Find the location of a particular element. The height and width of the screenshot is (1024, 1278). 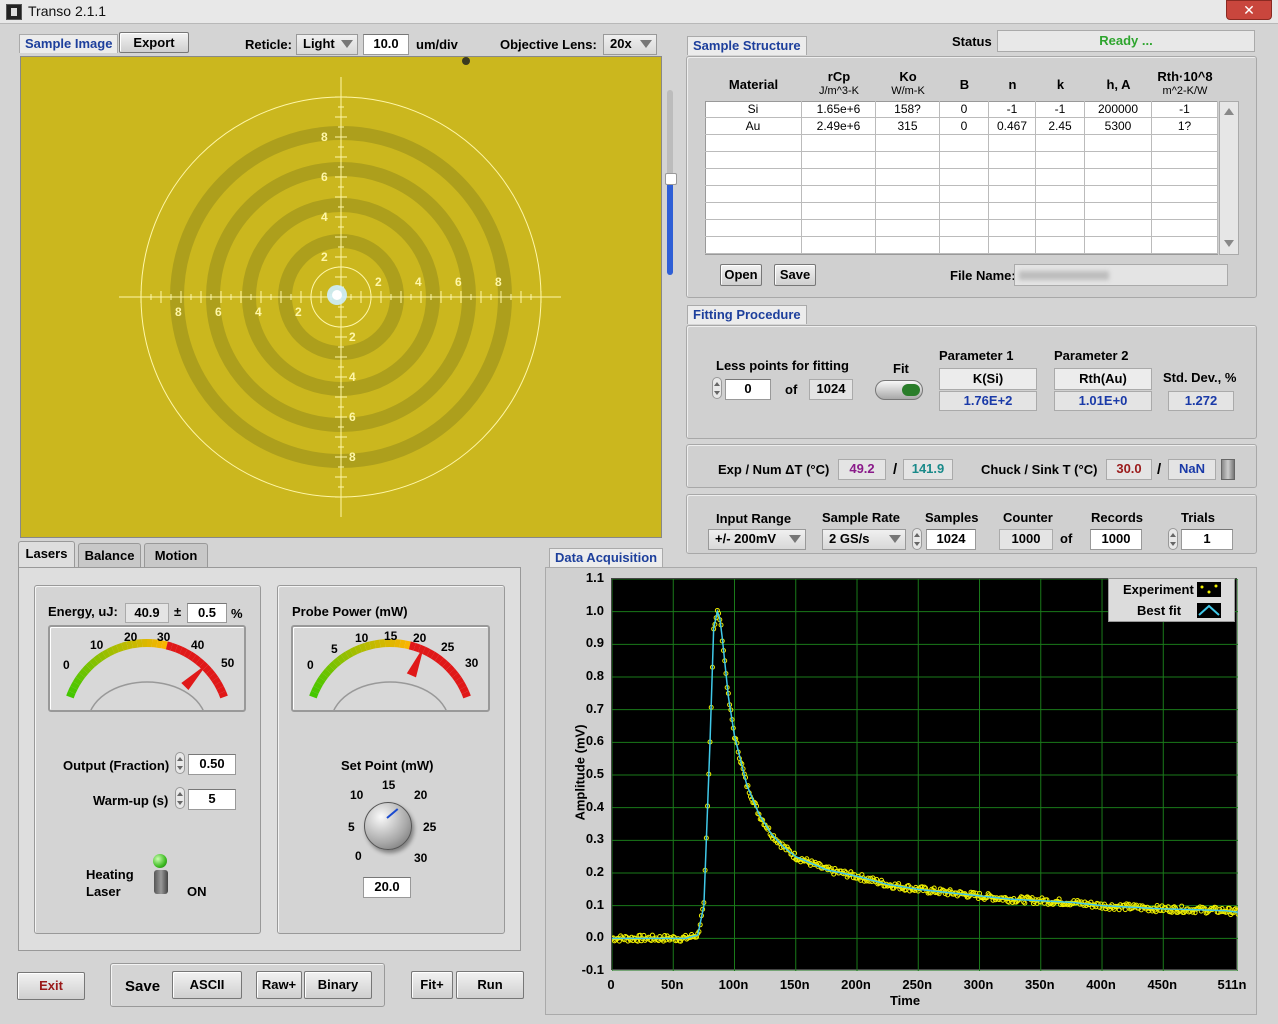

set-point-knob is located at coordinates (388, 826).